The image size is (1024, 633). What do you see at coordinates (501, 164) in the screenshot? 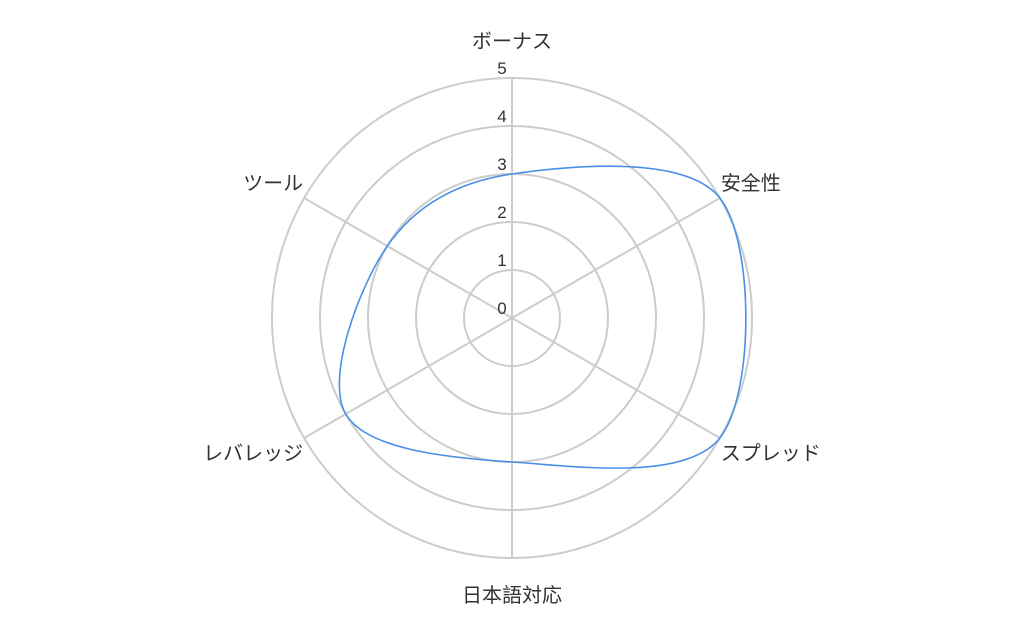
I see `tick-label: 3` at bounding box center [501, 164].